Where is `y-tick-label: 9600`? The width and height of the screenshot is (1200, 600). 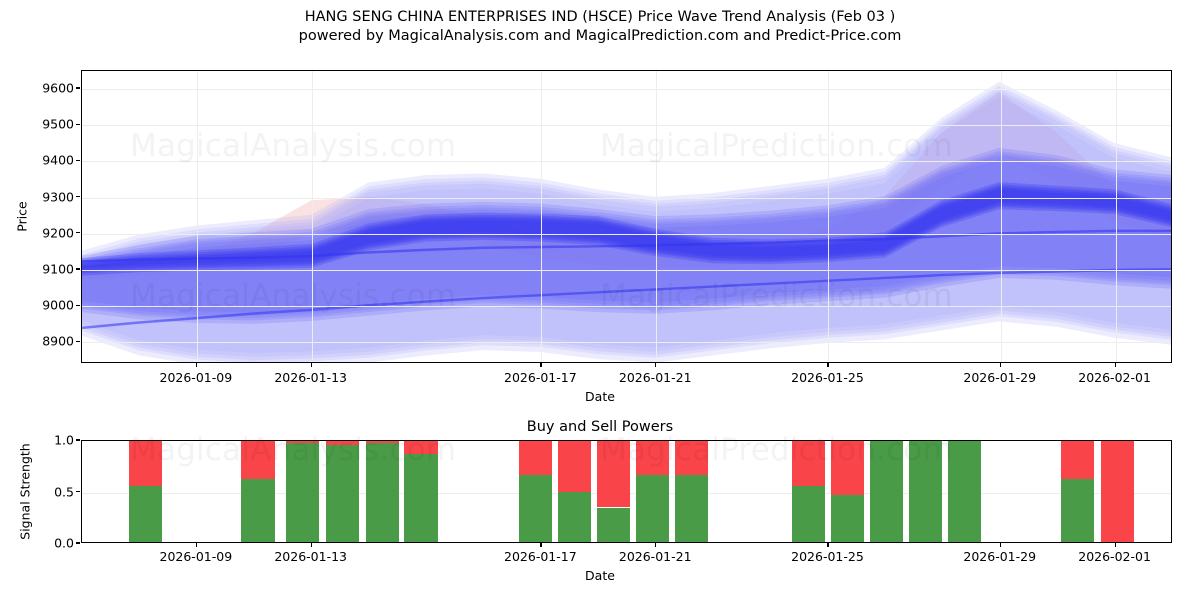 y-tick-label: 9600 is located at coordinates (58, 88).